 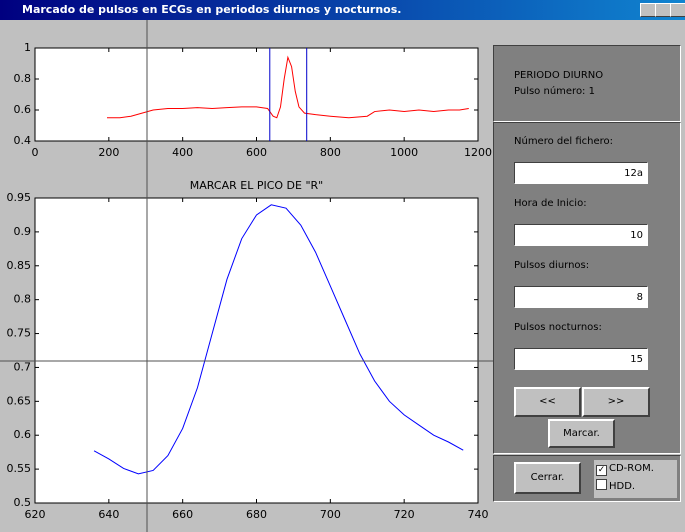 I want to click on field-label: Pulsos diurnos:, so click(x=552, y=265).